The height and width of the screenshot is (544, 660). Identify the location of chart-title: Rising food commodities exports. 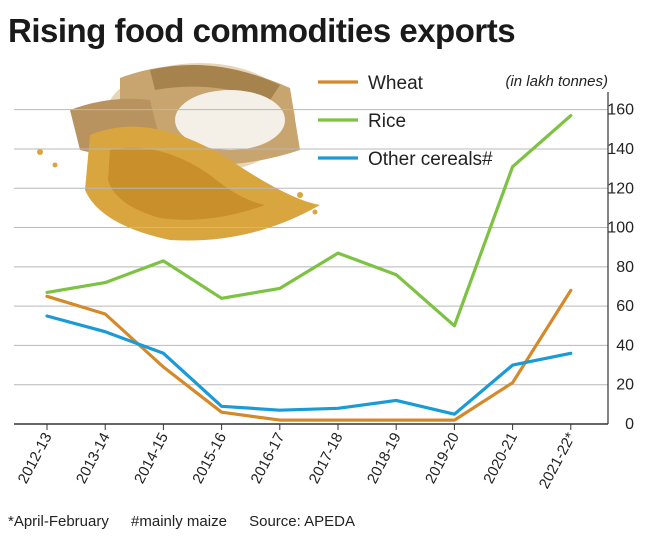
(262, 30).